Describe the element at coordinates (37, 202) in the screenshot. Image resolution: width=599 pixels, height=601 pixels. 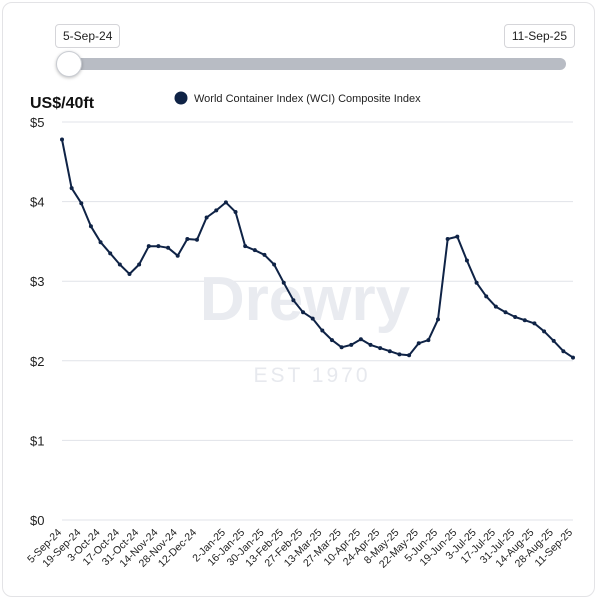
I see `y-tick-label: $4` at that location.